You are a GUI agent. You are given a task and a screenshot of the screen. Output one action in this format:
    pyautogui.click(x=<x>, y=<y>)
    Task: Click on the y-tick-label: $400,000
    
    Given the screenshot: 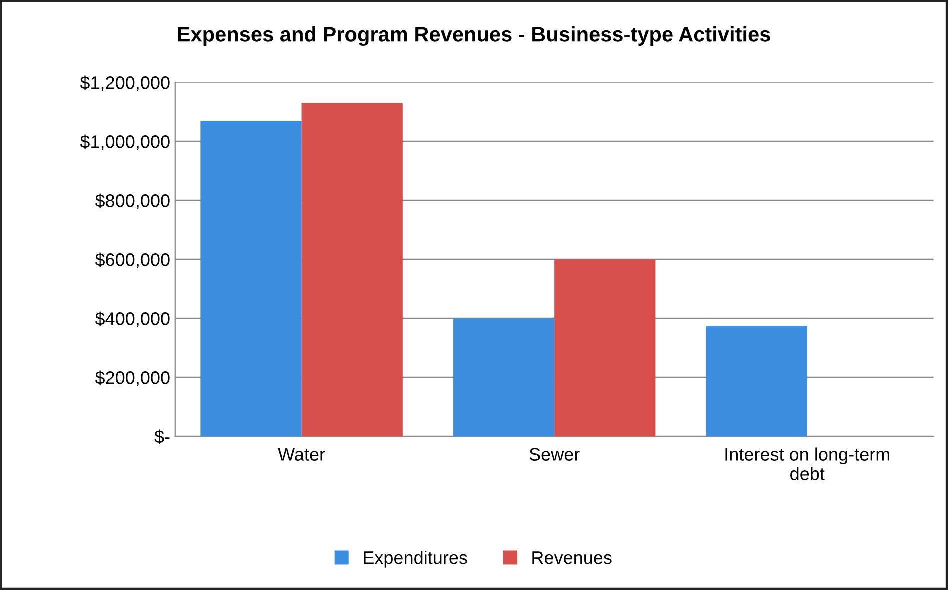 What is the action you would take?
    pyautogui.click(x=132, y=320)
    